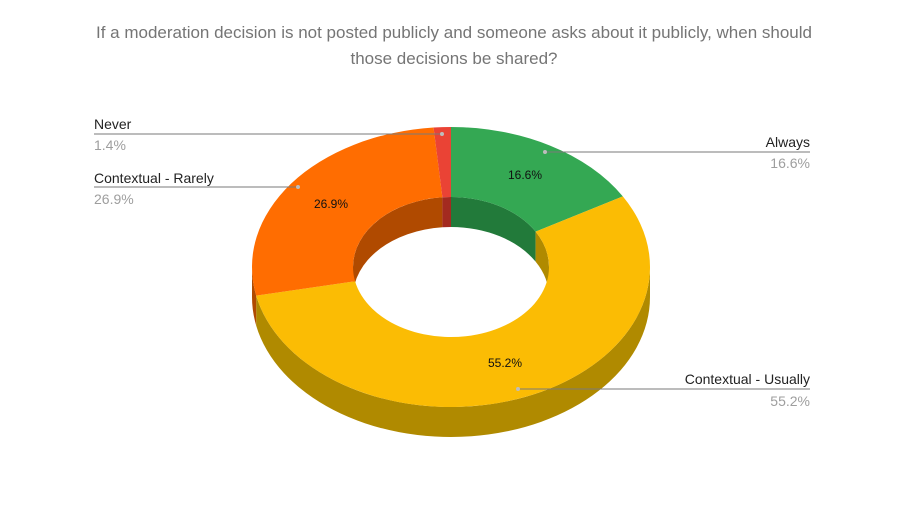  I want to click on callout-percent-contextual-rarely: 26.9%, so click(114, 199).